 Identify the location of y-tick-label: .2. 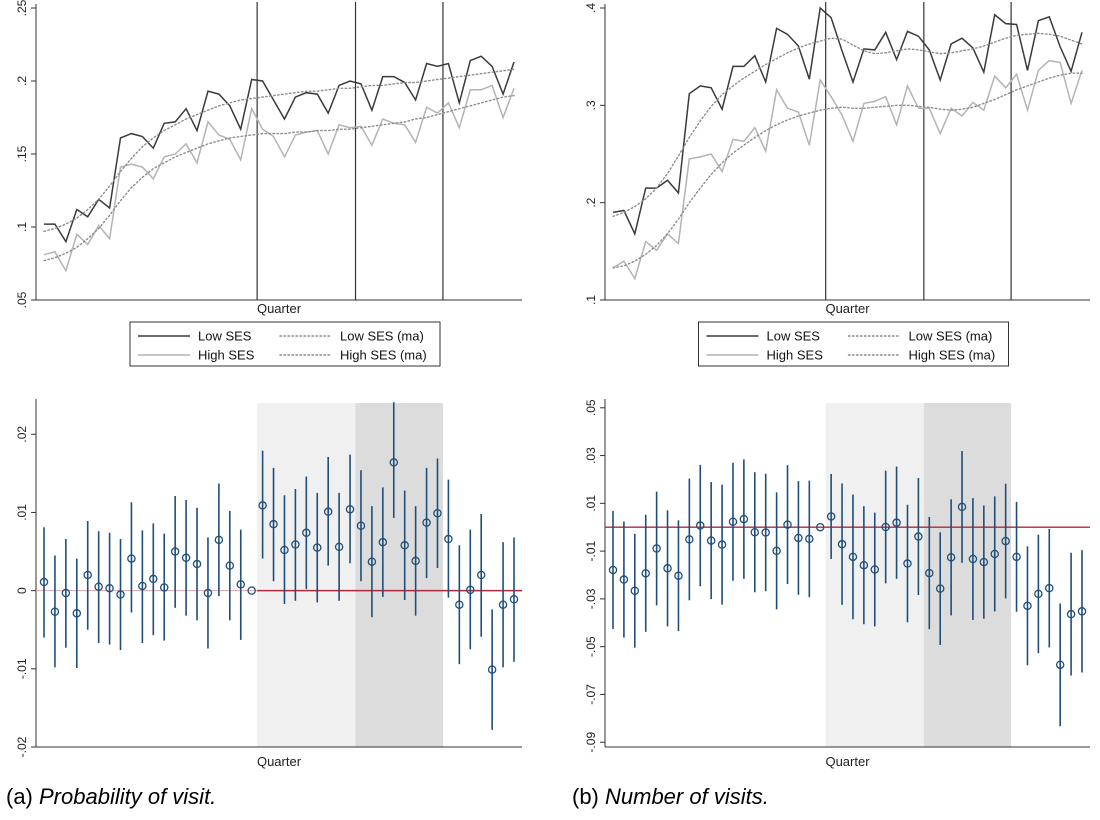
(22, 81).